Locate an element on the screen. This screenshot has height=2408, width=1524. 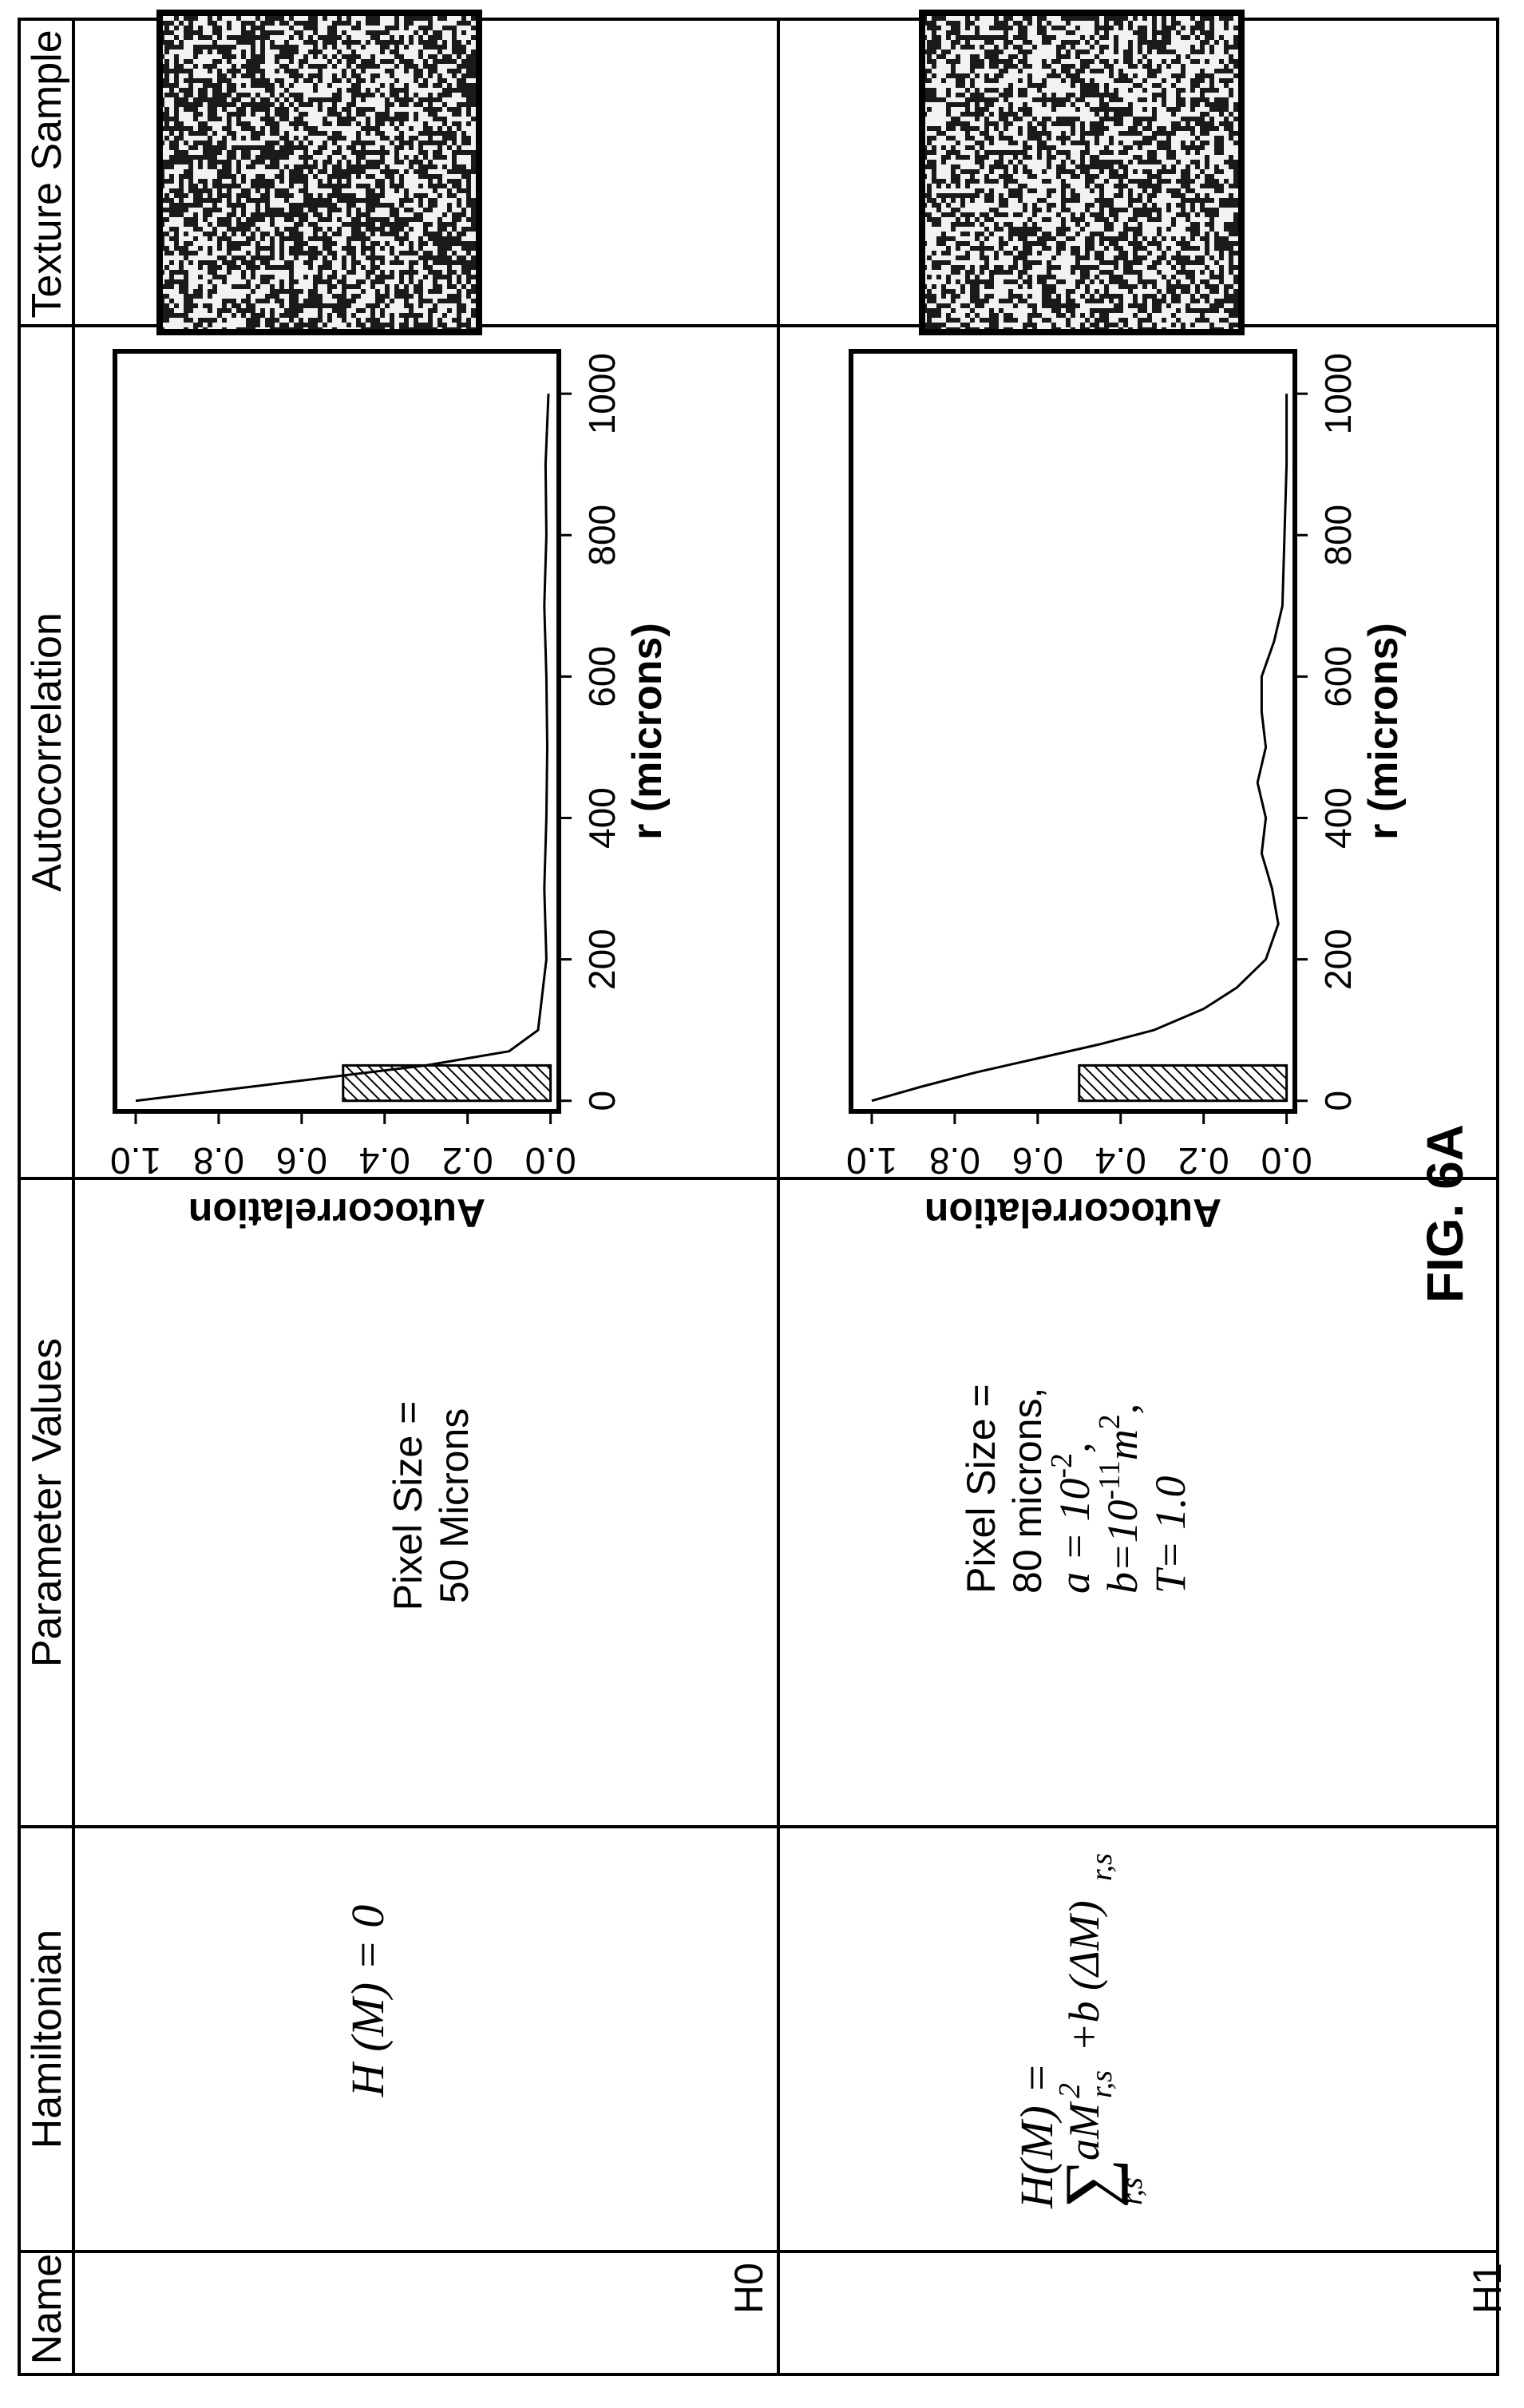
parameter-h0-line2: 50 Microns is located at coordinates (455, 1506).